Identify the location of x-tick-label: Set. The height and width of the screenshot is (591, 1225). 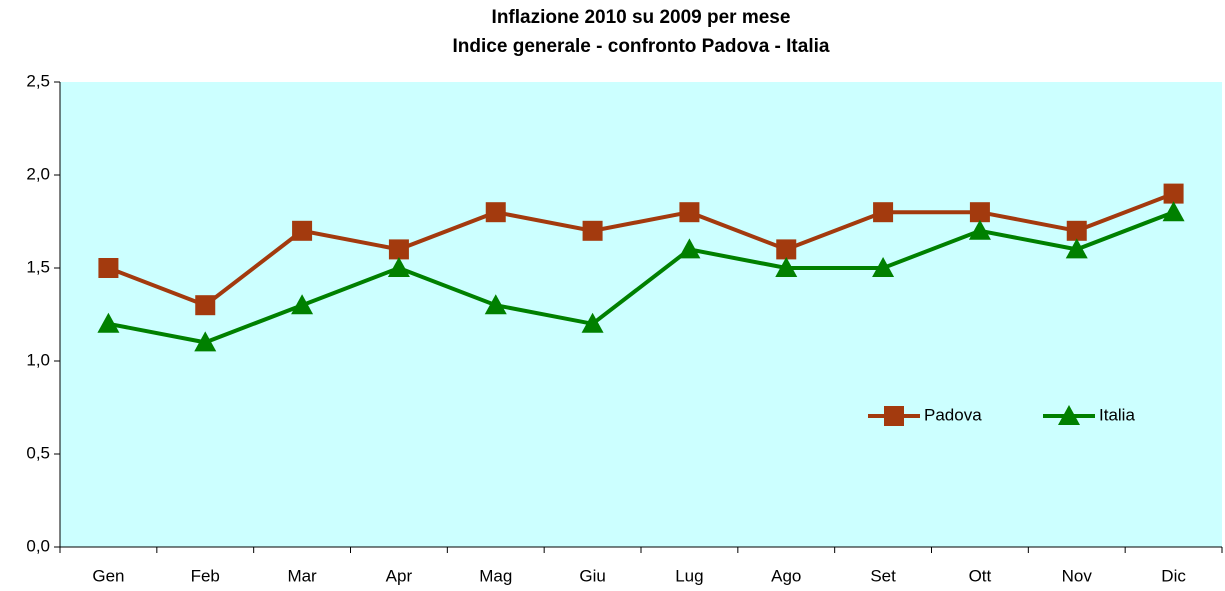
(883, 575).